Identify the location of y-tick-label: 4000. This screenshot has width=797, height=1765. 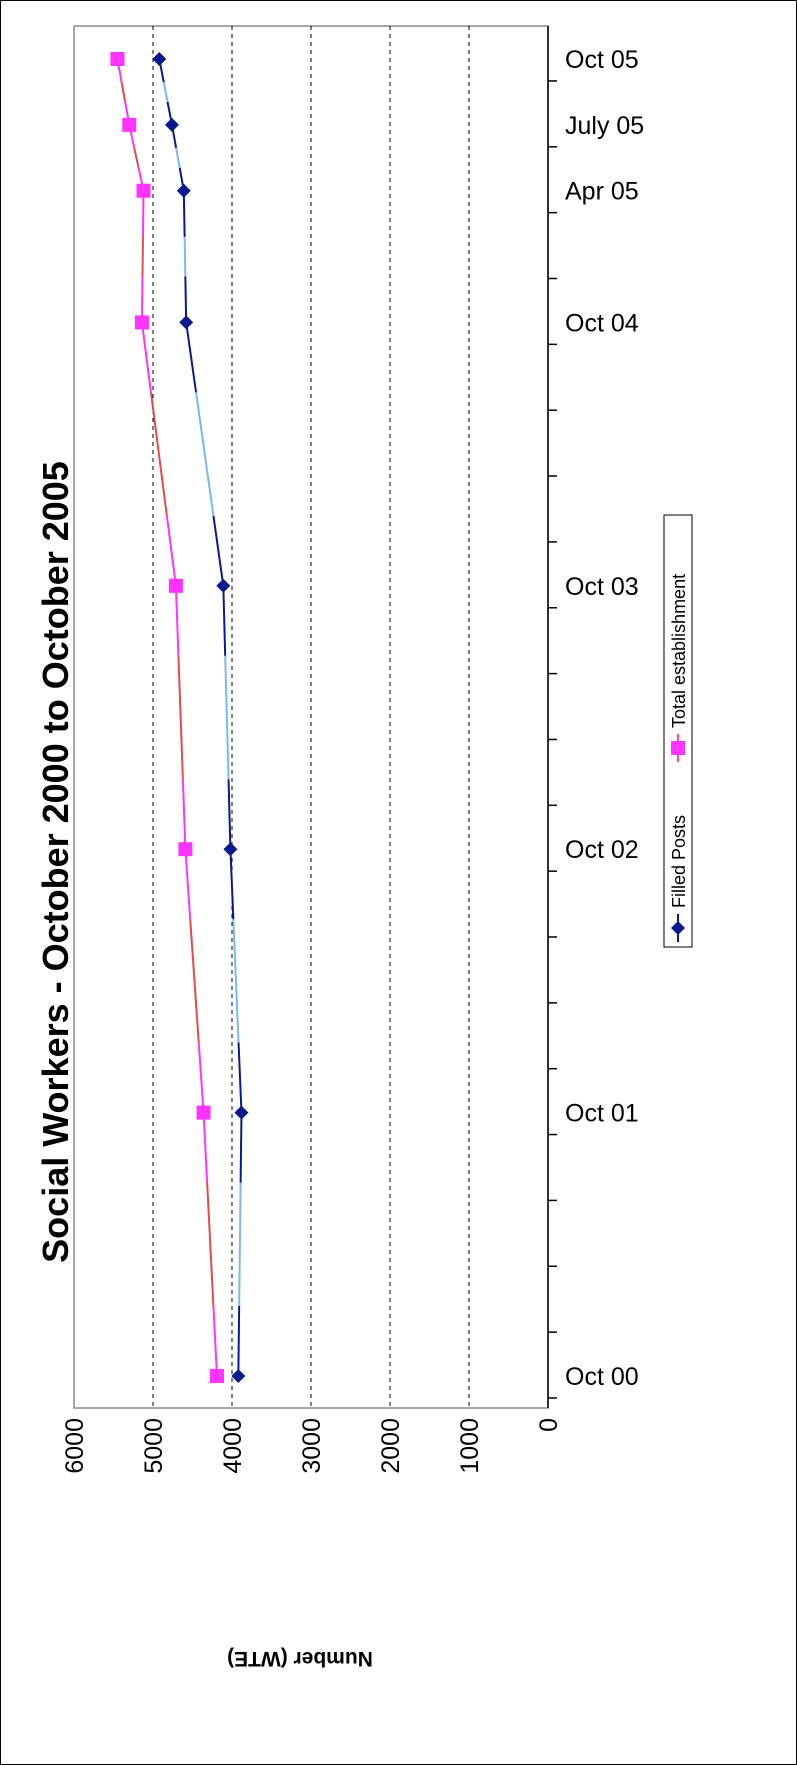
(233, 1446).